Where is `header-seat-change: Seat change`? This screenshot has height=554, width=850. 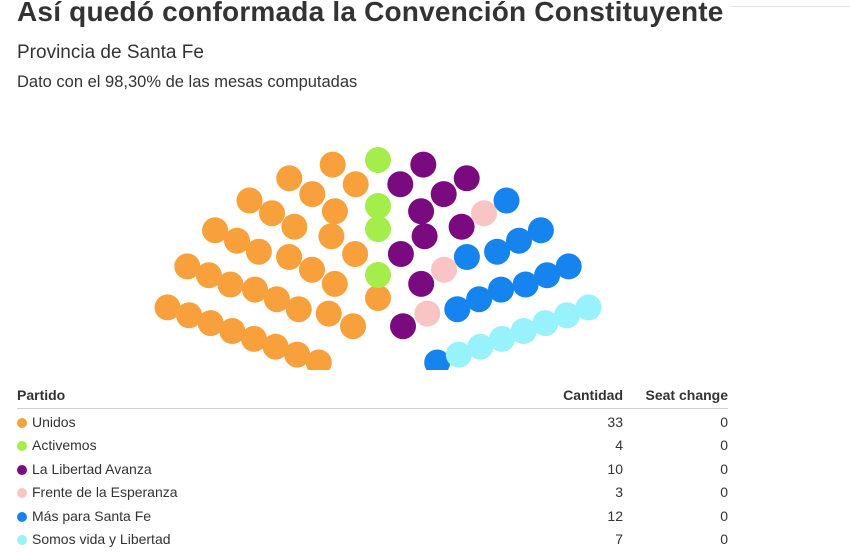
header-seat-change: Seat change is located at coordinates (686, 395).